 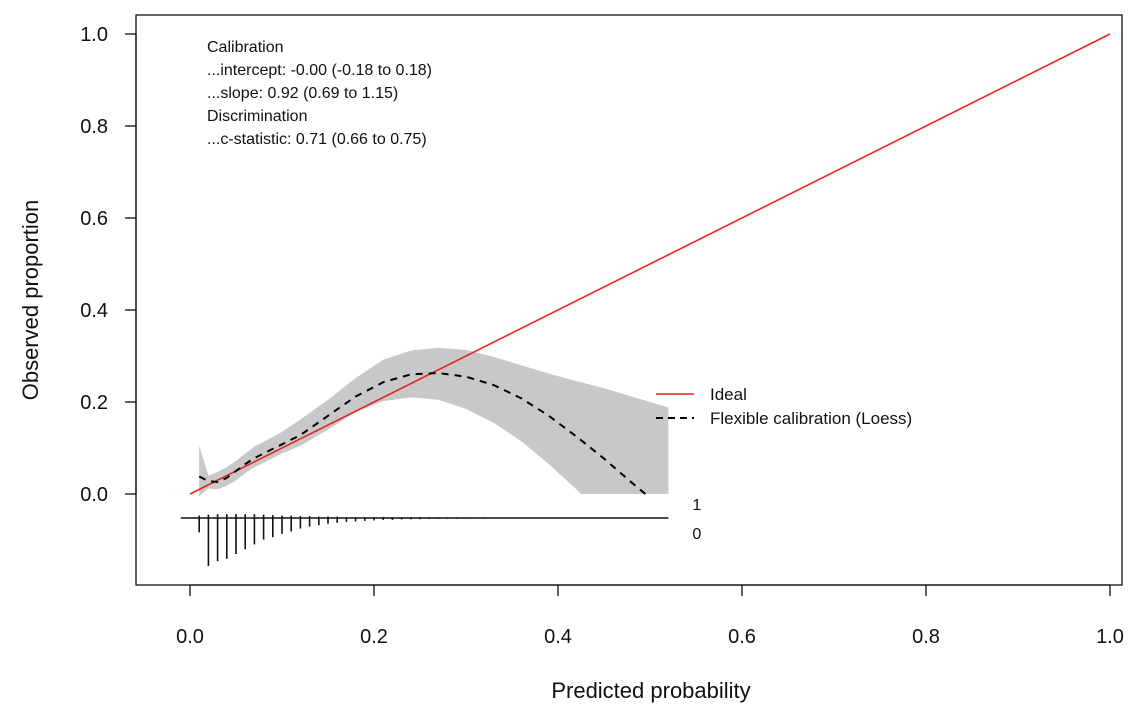 What do you see at coordinates (742, 637) in the screenshot?
I see `x-tick-label: 0.6` at bounding box center [742, 637].